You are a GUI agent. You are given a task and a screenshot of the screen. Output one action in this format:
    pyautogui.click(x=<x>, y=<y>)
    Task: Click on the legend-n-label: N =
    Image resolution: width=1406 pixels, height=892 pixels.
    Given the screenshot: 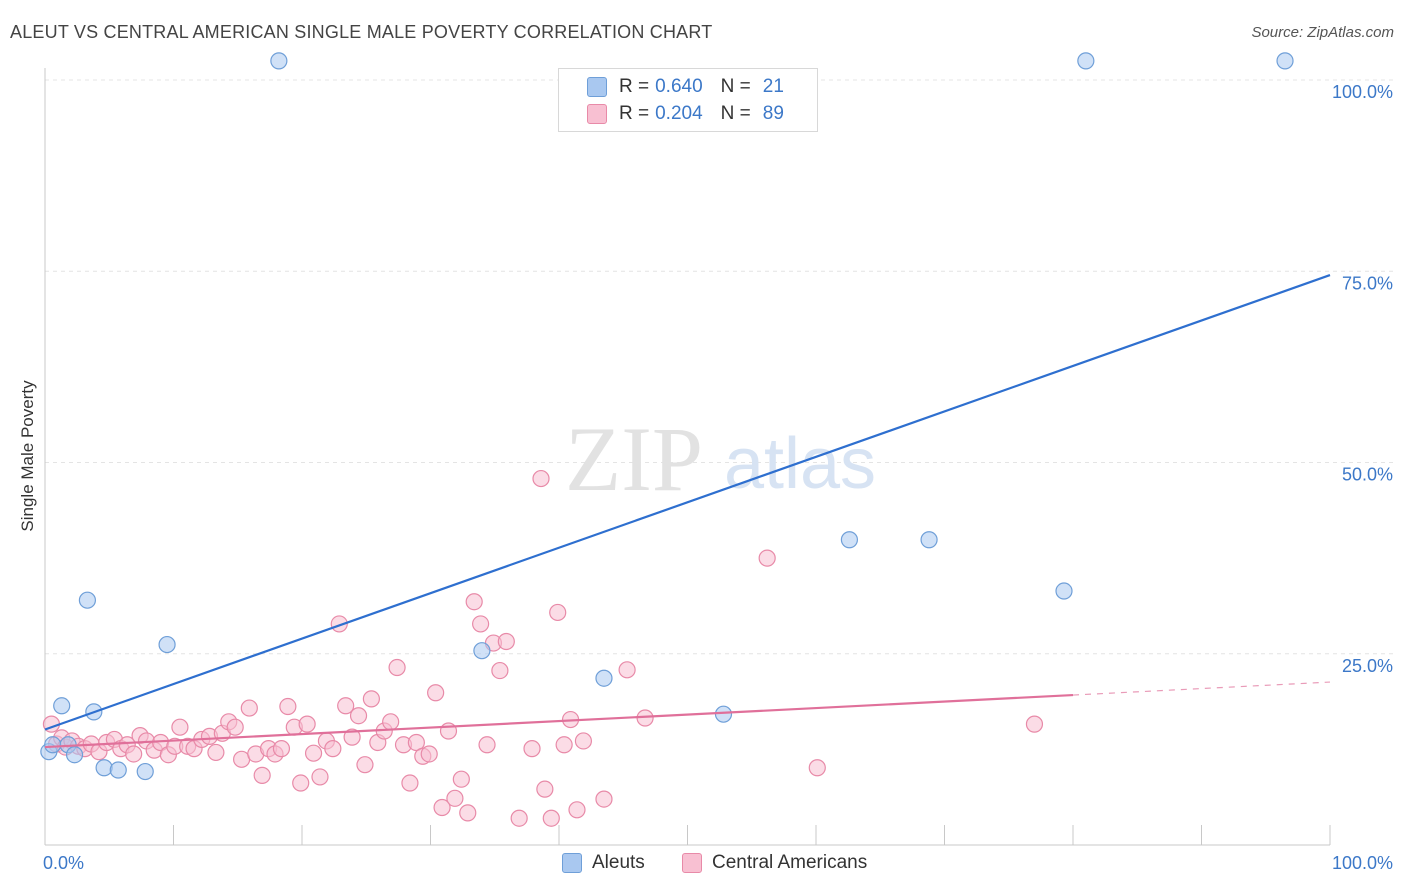 What is the action you would take?
    pyautogui.click(x=735, y=86)
    